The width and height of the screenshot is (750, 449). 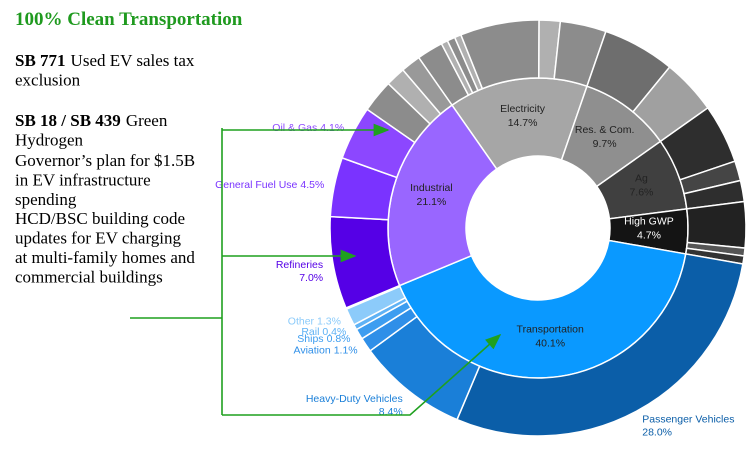 What do you see at coordinates (312, 185) in the screenshot?
I see `outer-label-value: 4.5%` at bounding box center [312, 185].